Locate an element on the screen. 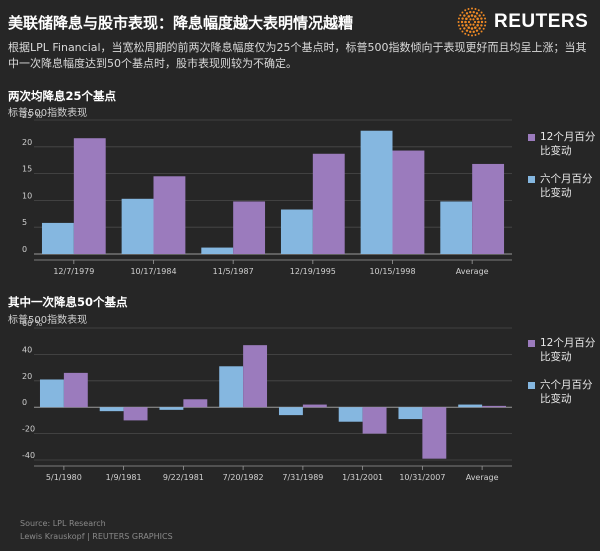  chart-title: 美联储降息与股市表现：降息幅度越大表明情况越糟 is located at coordinates (181, 23).